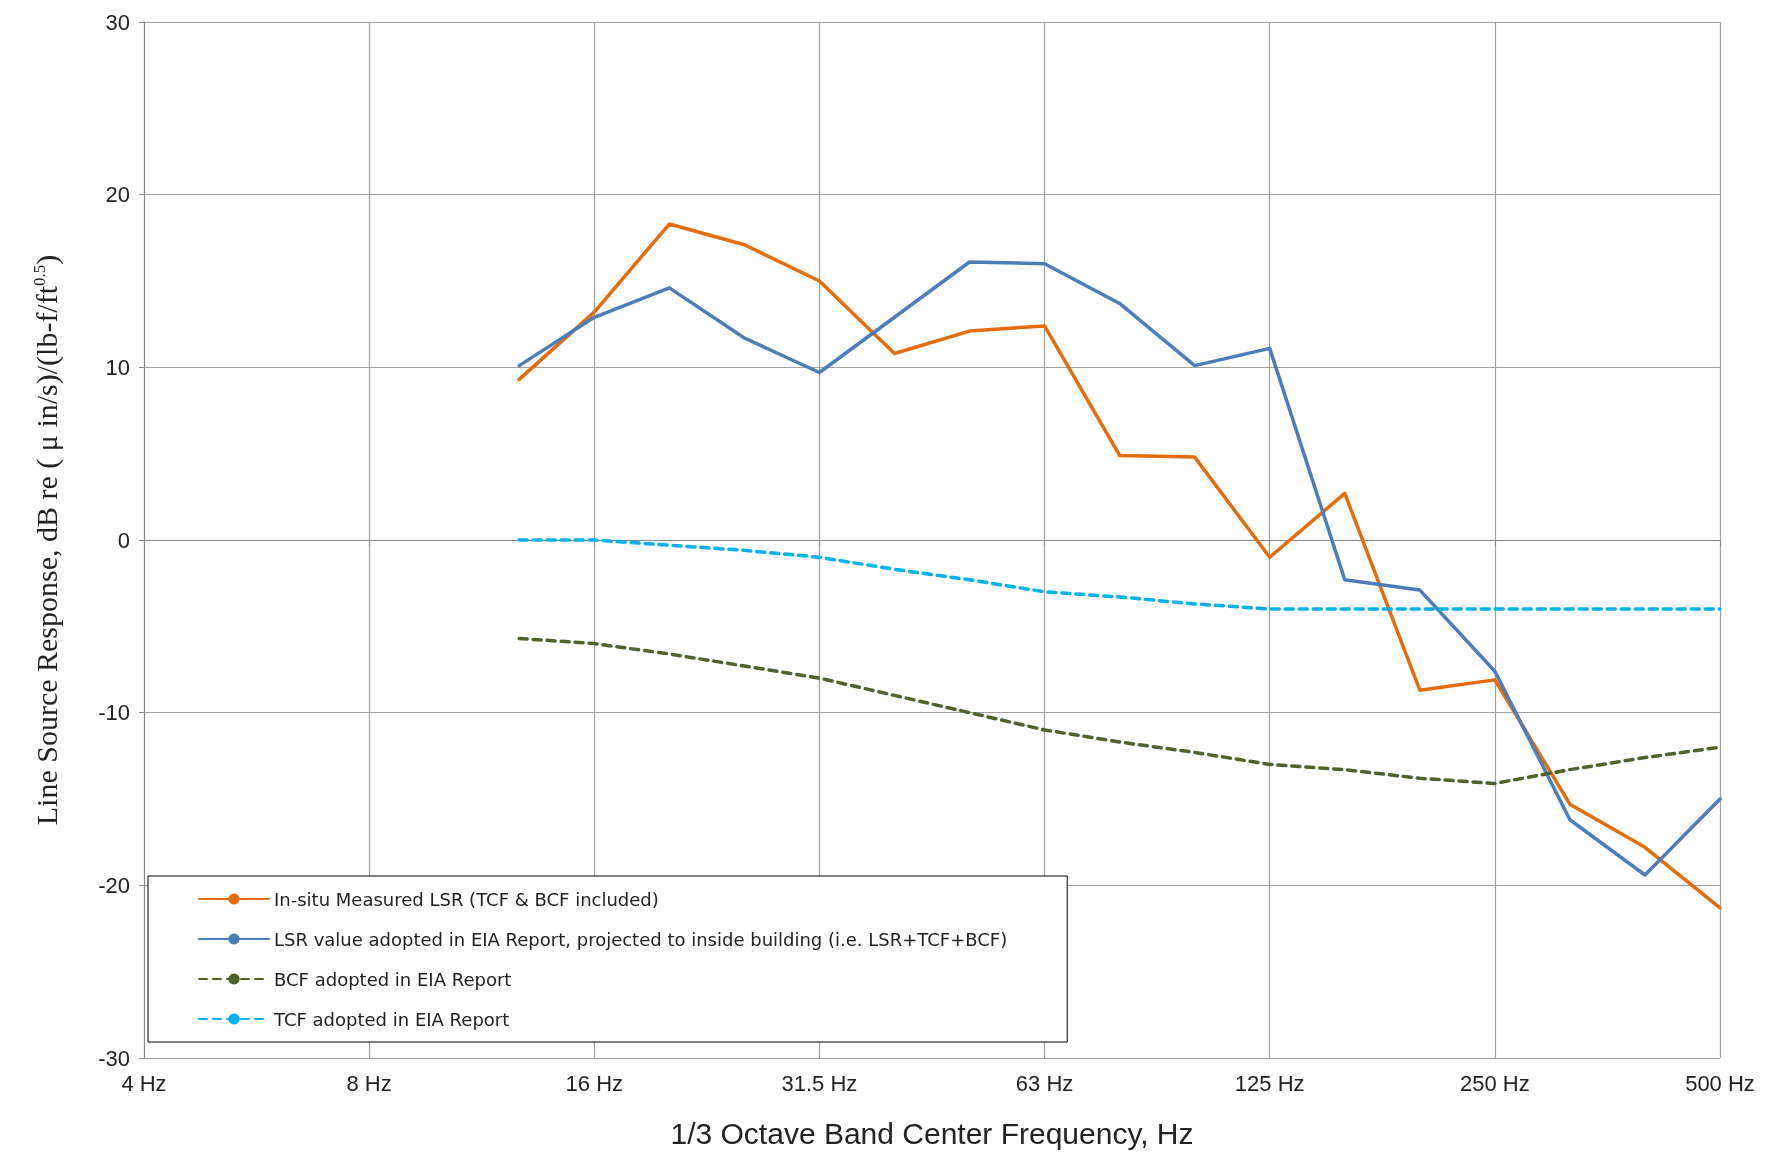  I want to click on x-tick-label: 4 Hz, so click(144, 1083).